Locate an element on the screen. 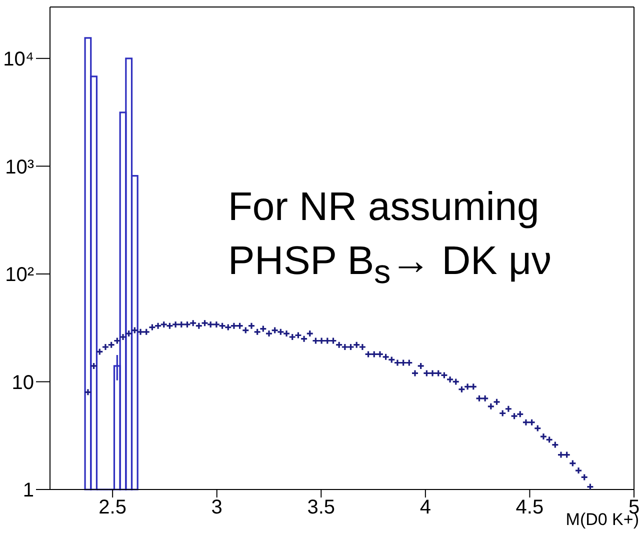 The image size is (643, 533). x-tick-label: 4.5 is located at coordinates (530, 507).